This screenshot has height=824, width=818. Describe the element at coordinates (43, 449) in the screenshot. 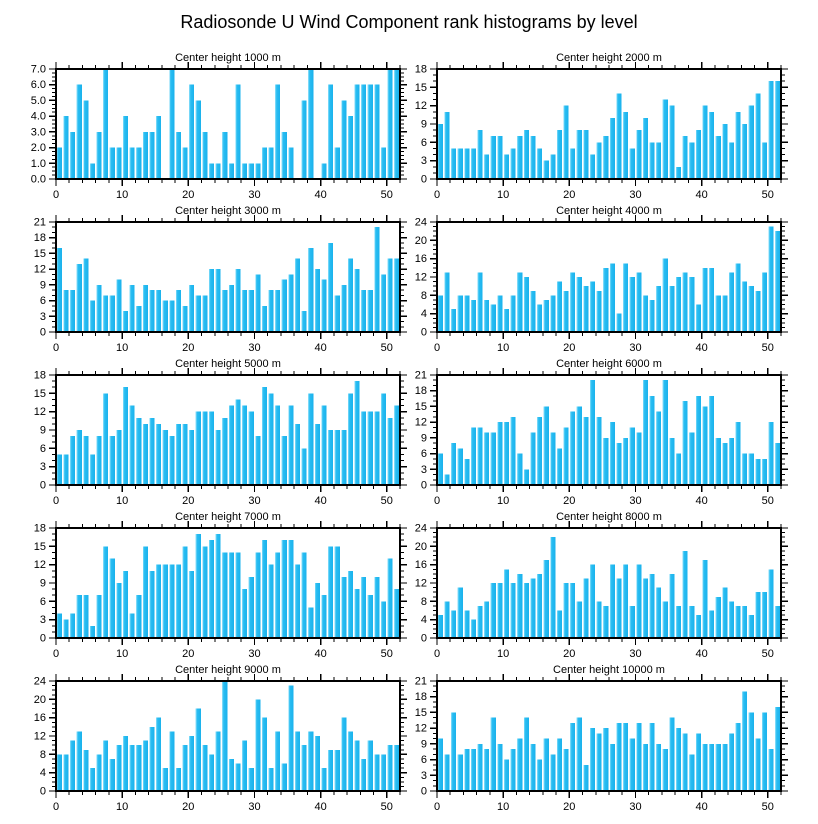

I see `axis-or-title-text: 6` at that location.